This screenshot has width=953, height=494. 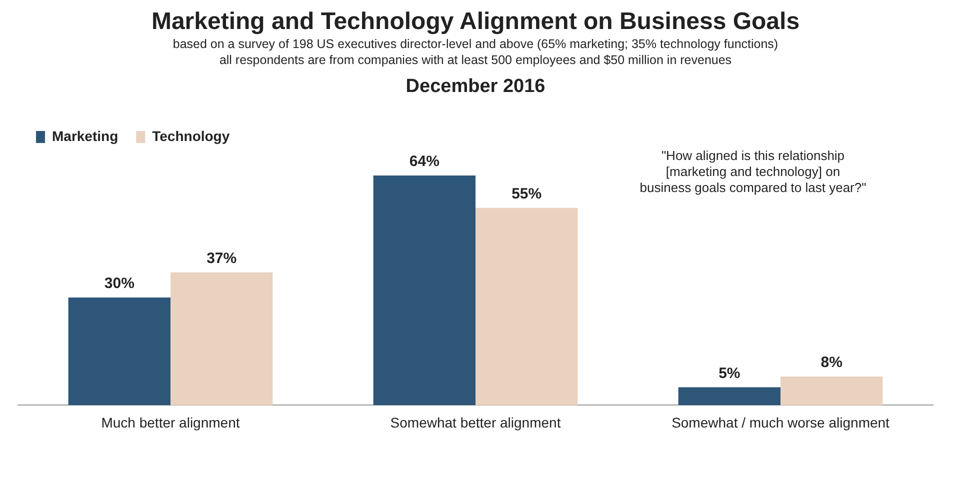 I want to click on legend-label: Technology, so click(x=191, y=136).